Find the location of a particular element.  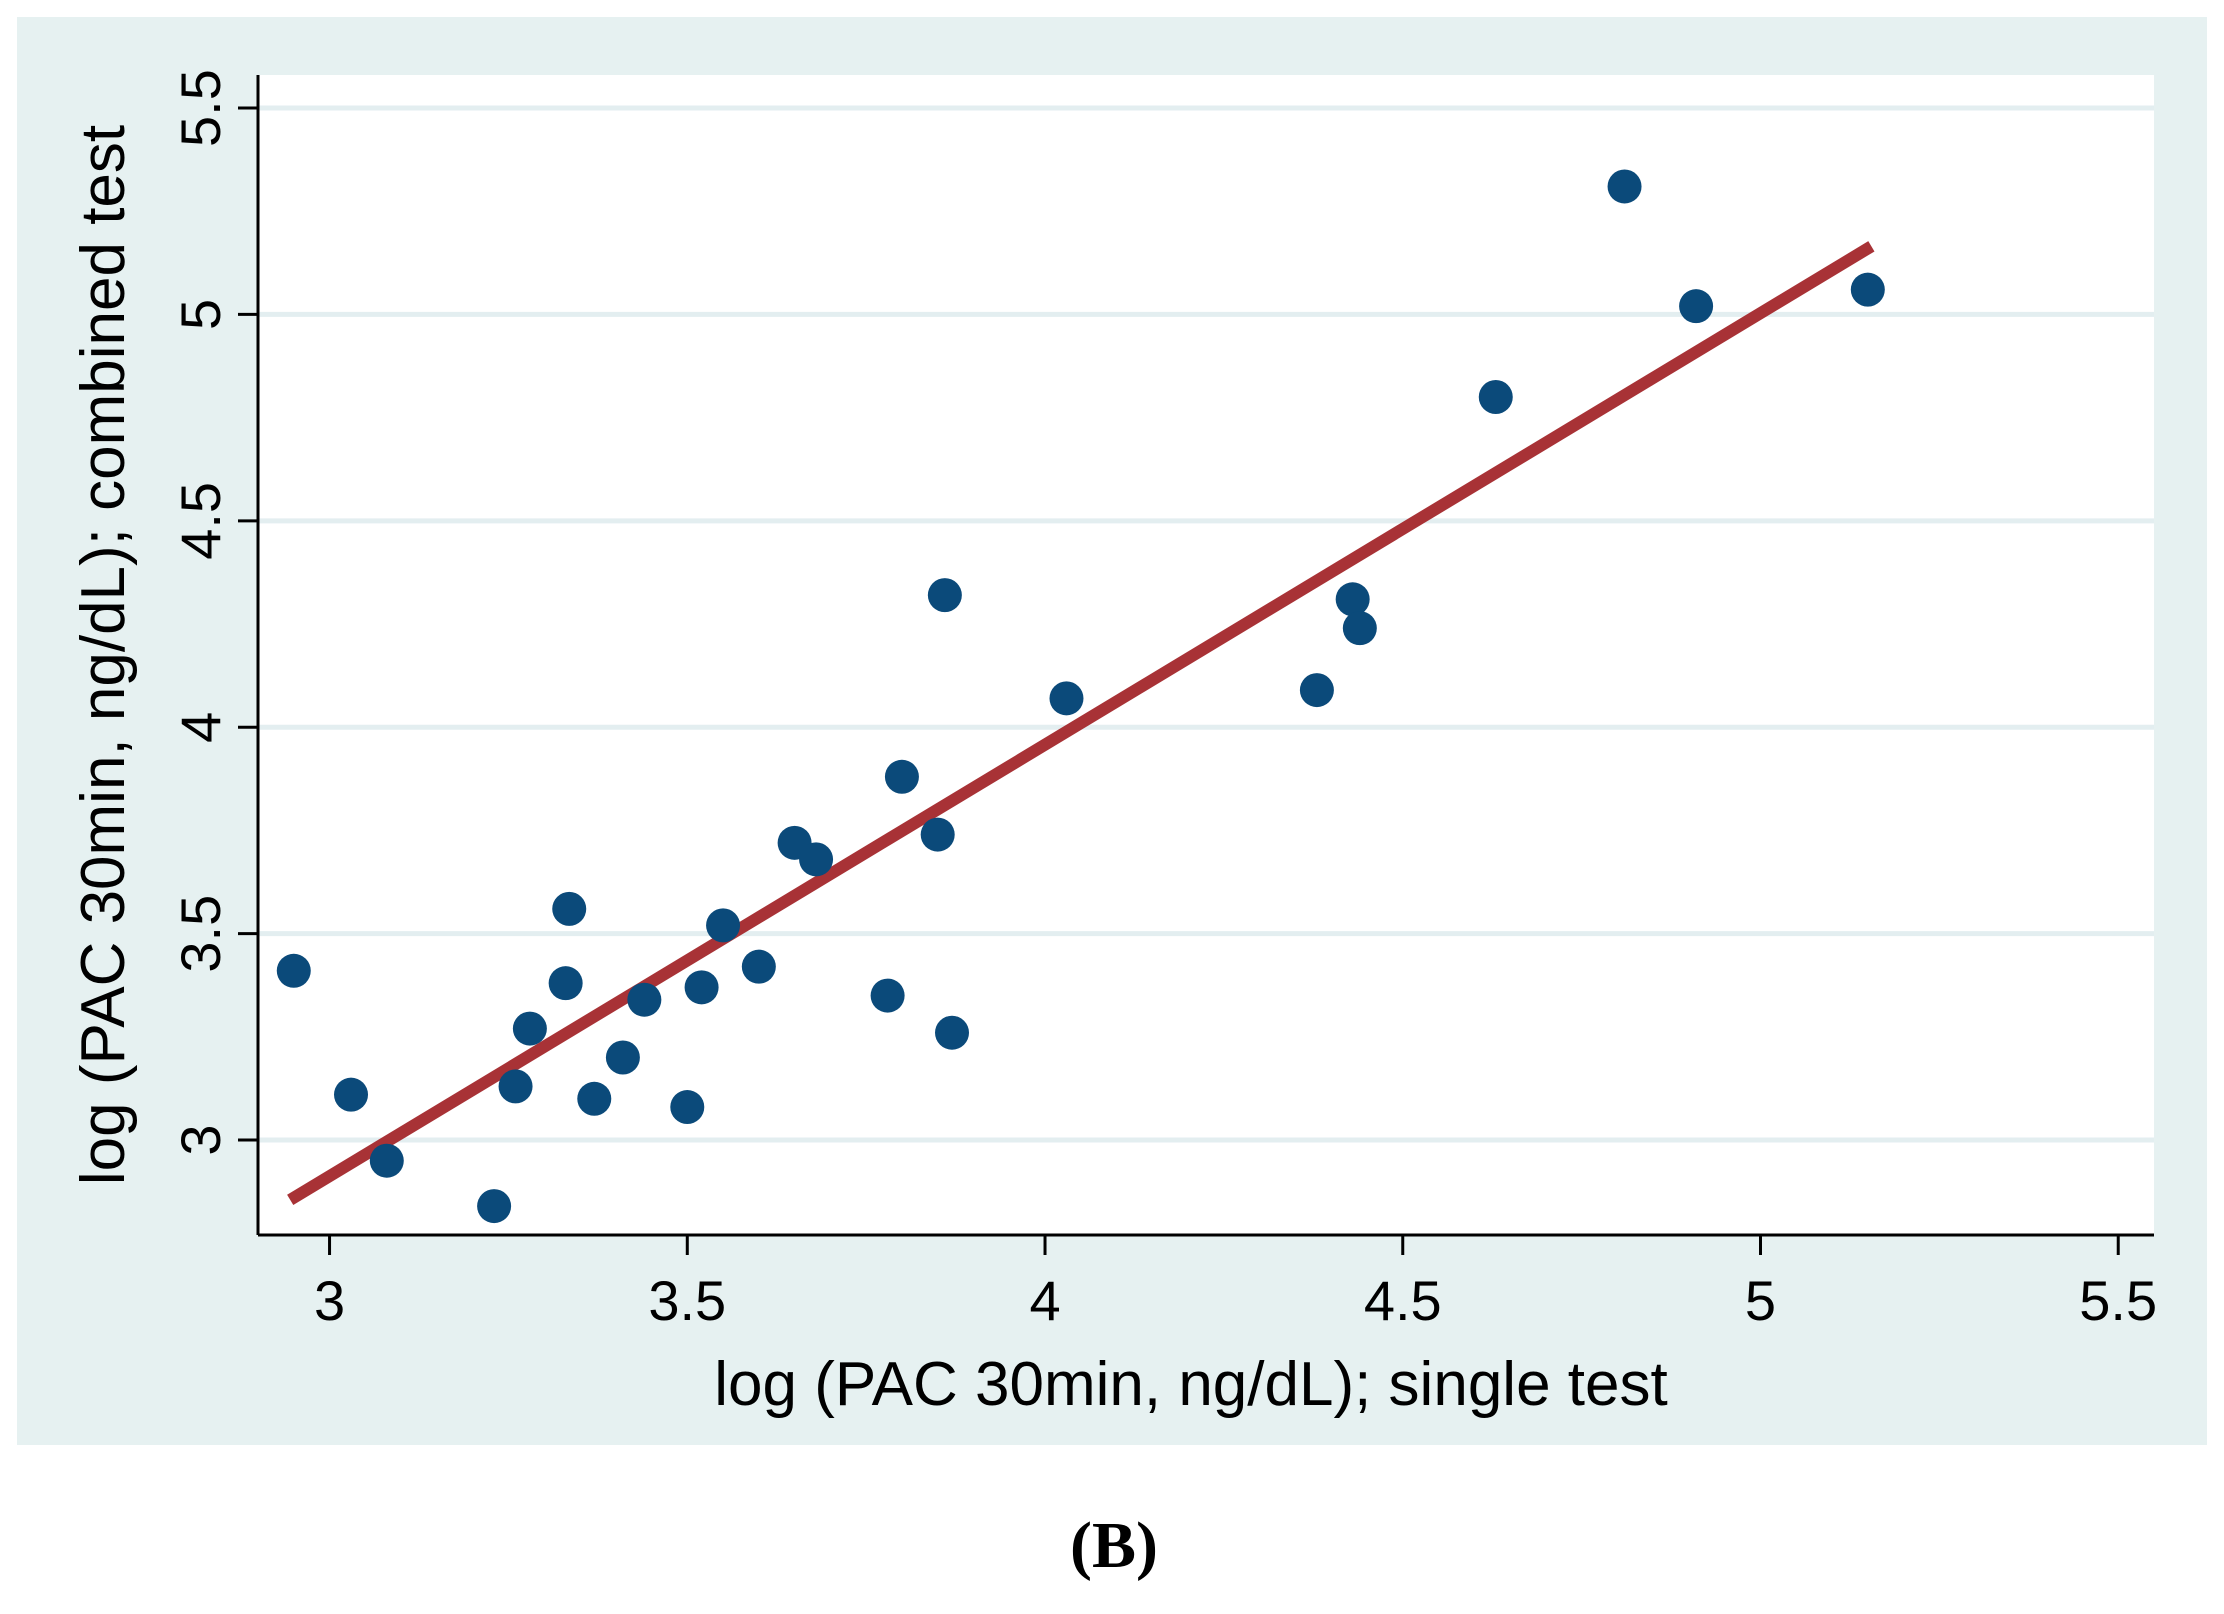

x-tick-label-3: 4.5 is located at coordinates (1403, 1300).